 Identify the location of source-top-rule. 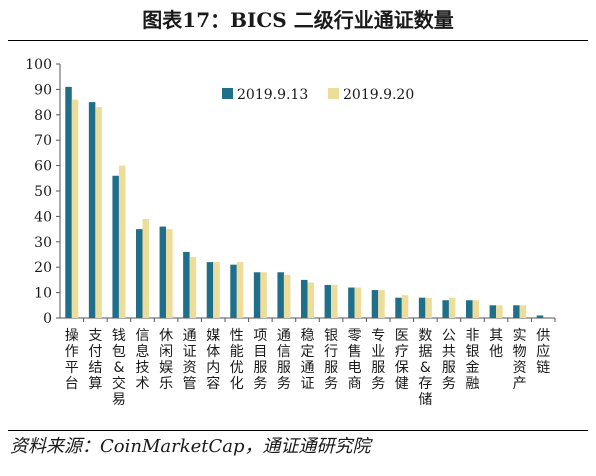
(298, 430).